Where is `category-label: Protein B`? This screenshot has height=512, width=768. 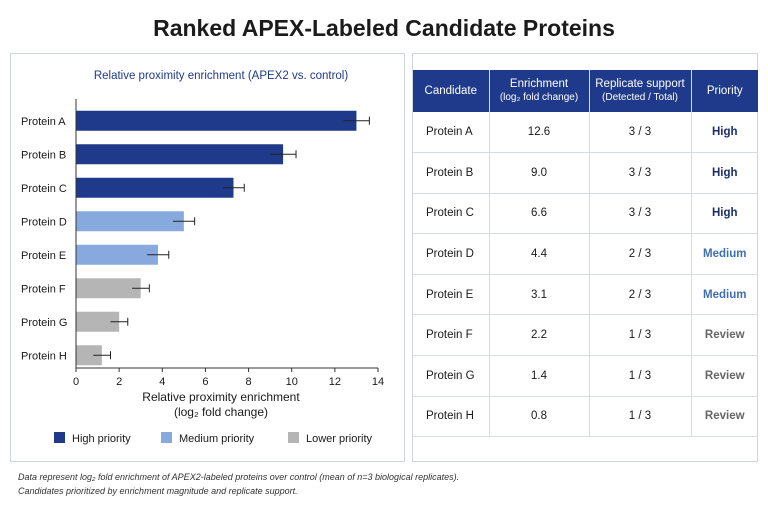 category-label: Protein B is located at coordinates (43, 155).